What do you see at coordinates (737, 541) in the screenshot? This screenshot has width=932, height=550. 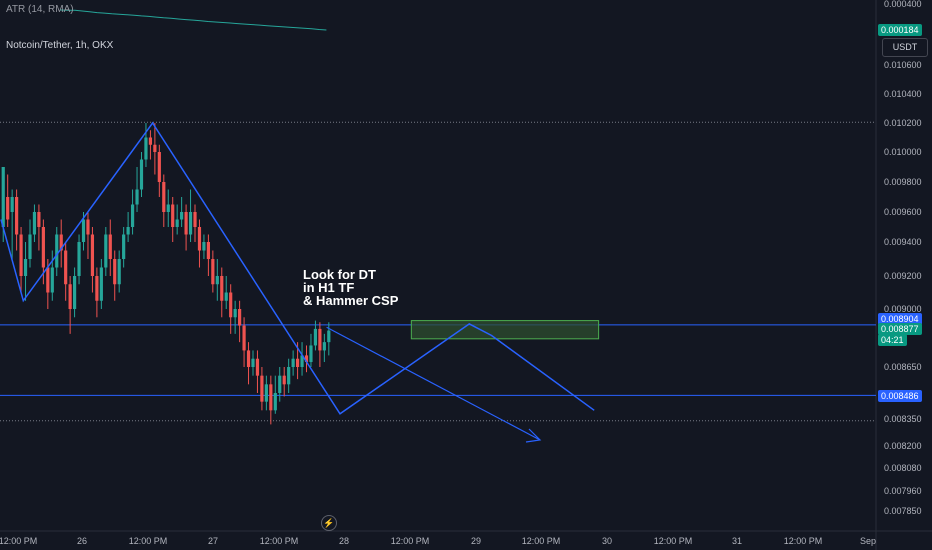 I see `time-tick-label: 31` at bounding box center [737, 541].